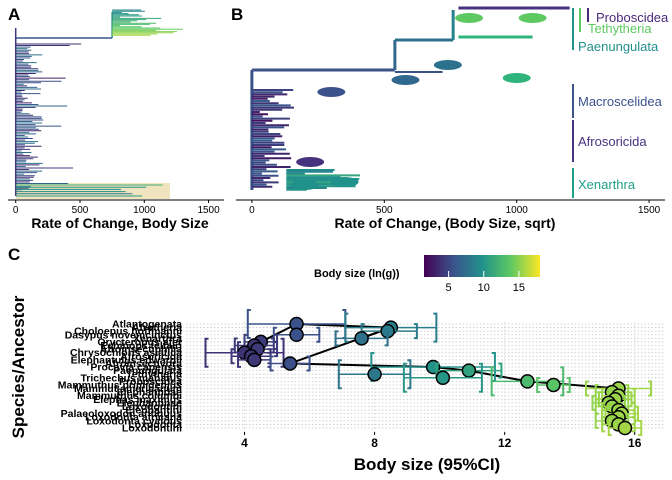 Image resolution: width=672 pixels, height=480 pixels. Describe the element at coordinates (384, 210) in the screenshot. I see `panel-b-x-tick-label: 500` at that location.